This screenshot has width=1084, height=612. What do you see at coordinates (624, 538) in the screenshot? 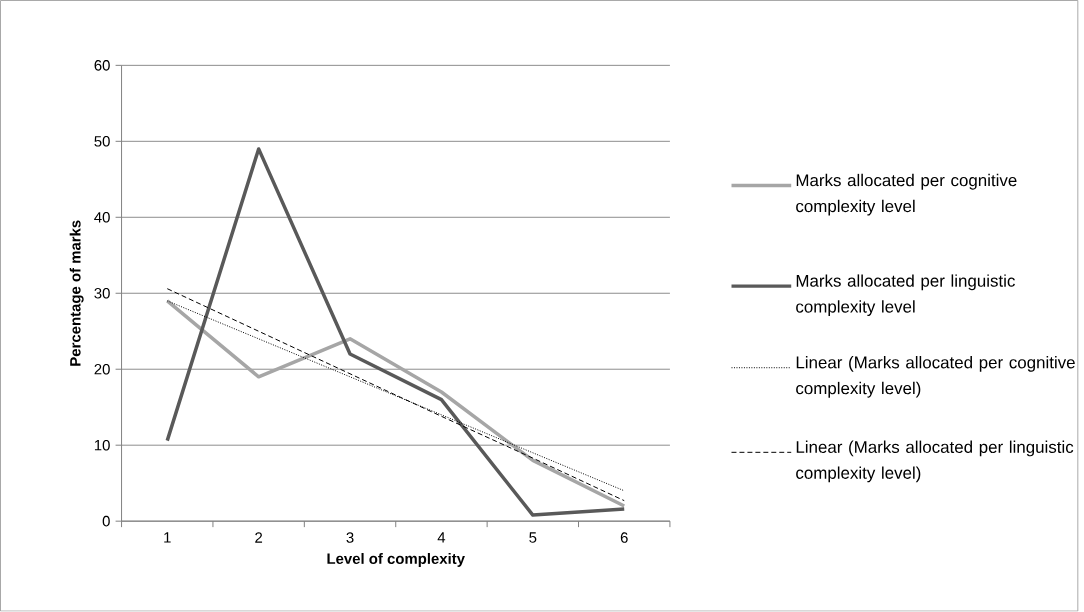
I see `x-tick-label: 6` at bounding box center [624, 538].